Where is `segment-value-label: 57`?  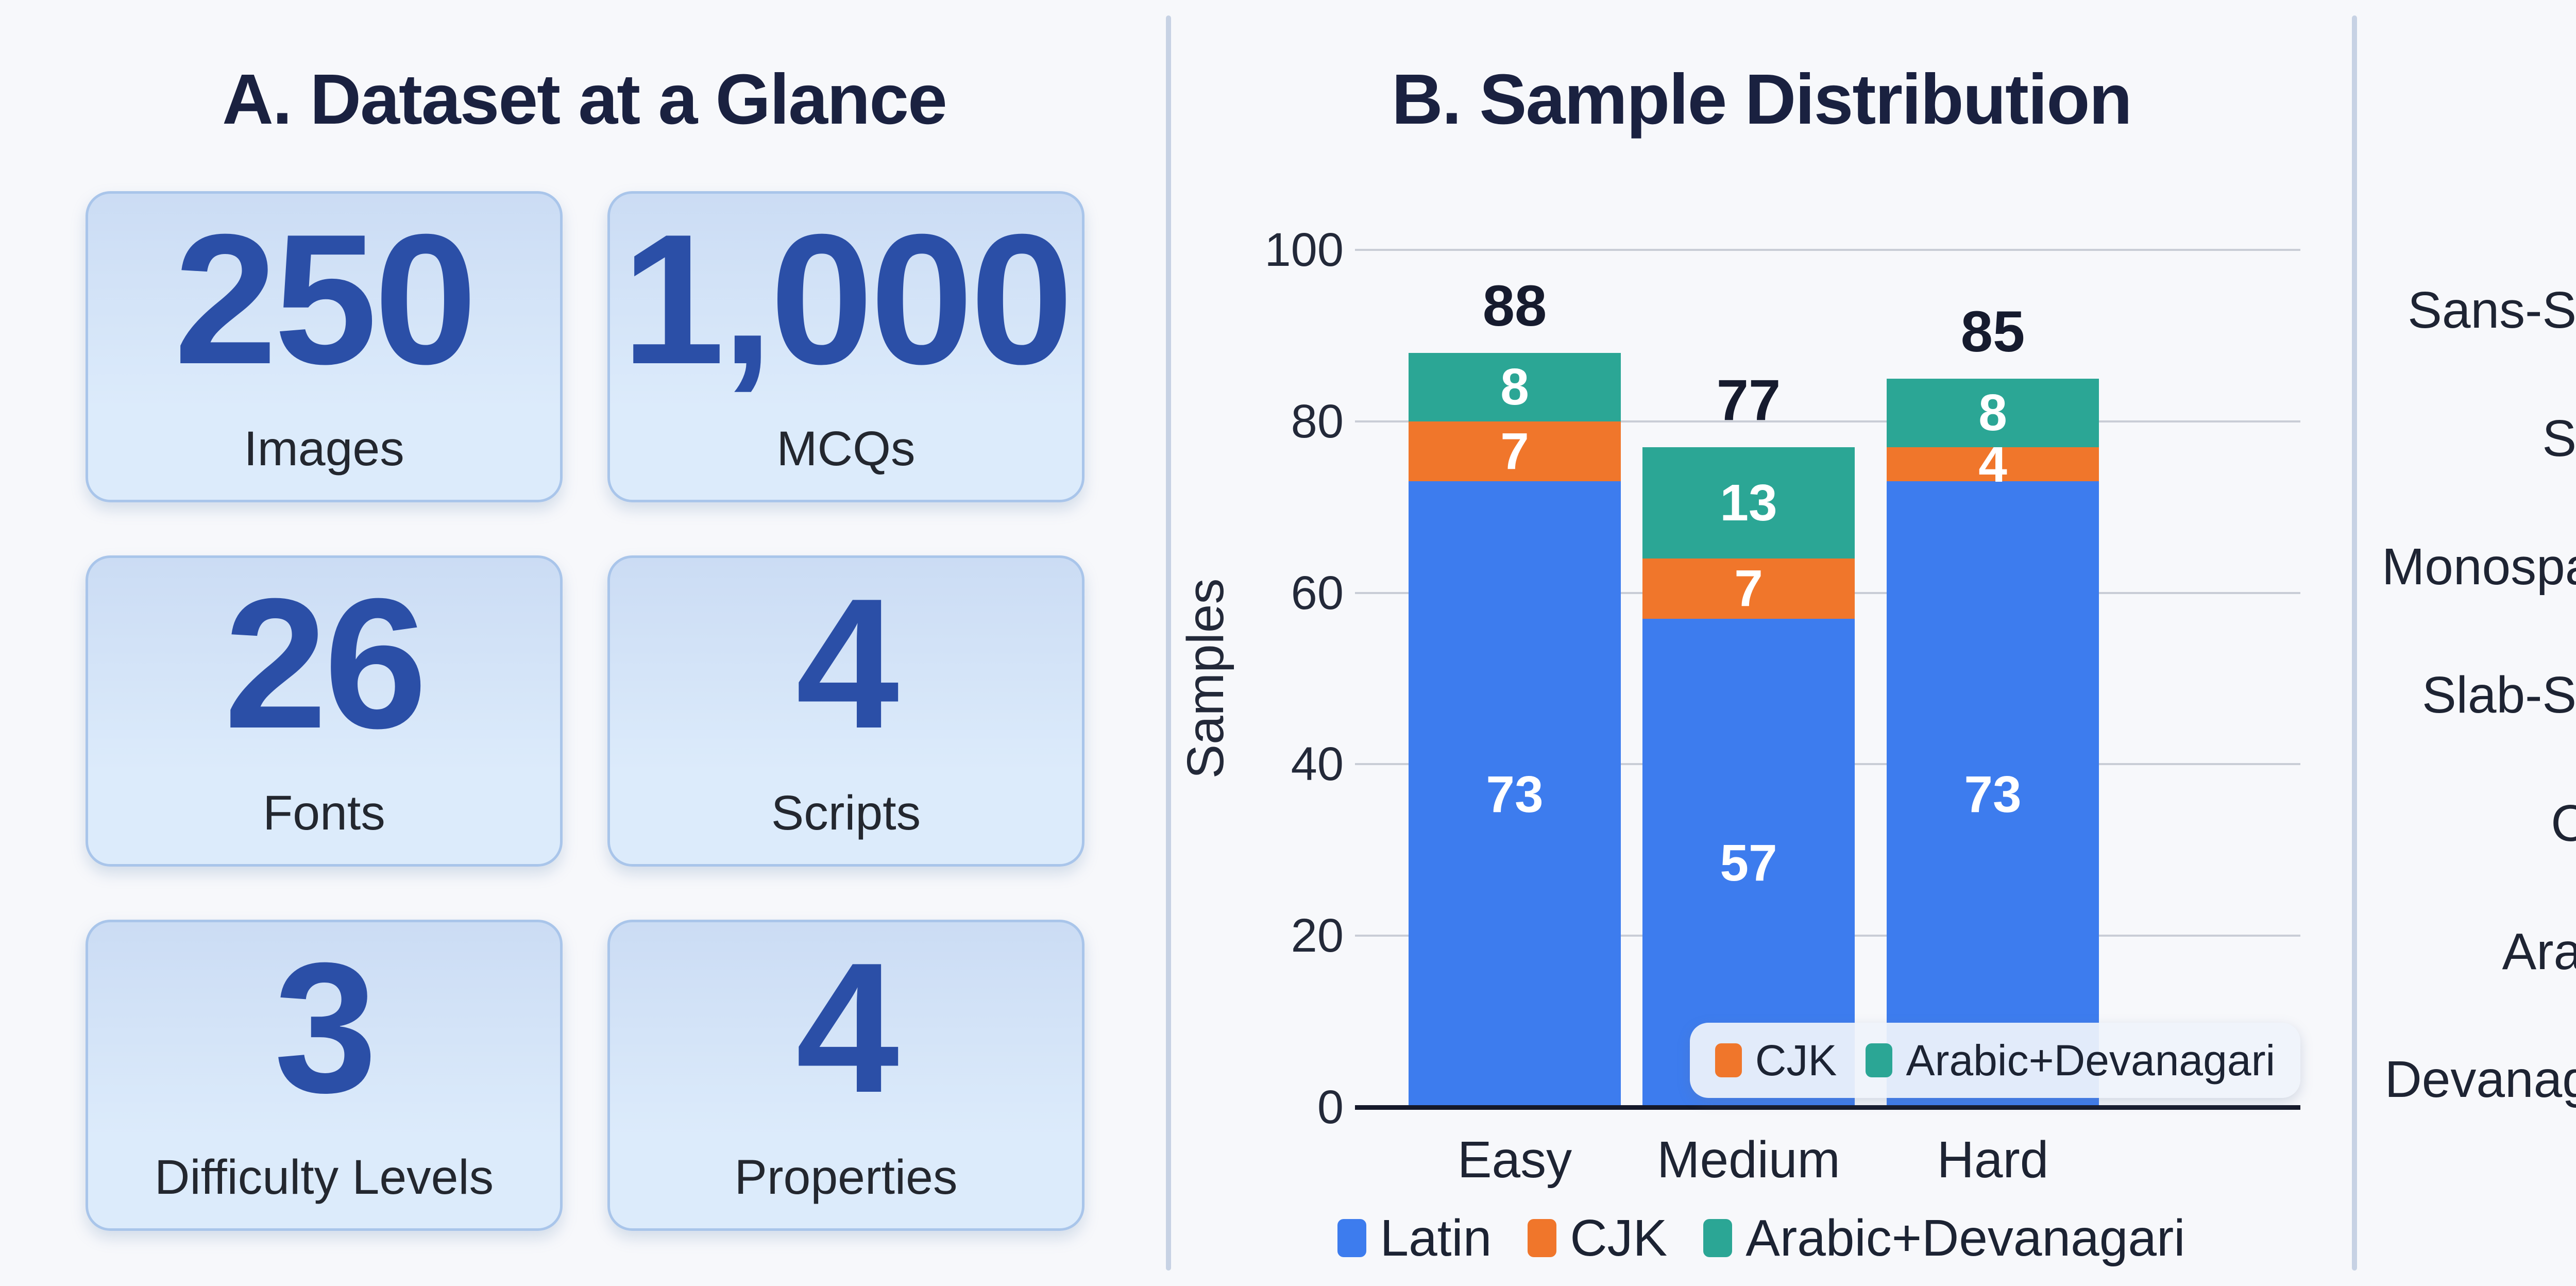
segment-value-label: 57 is located at coordinates (1748, 863).